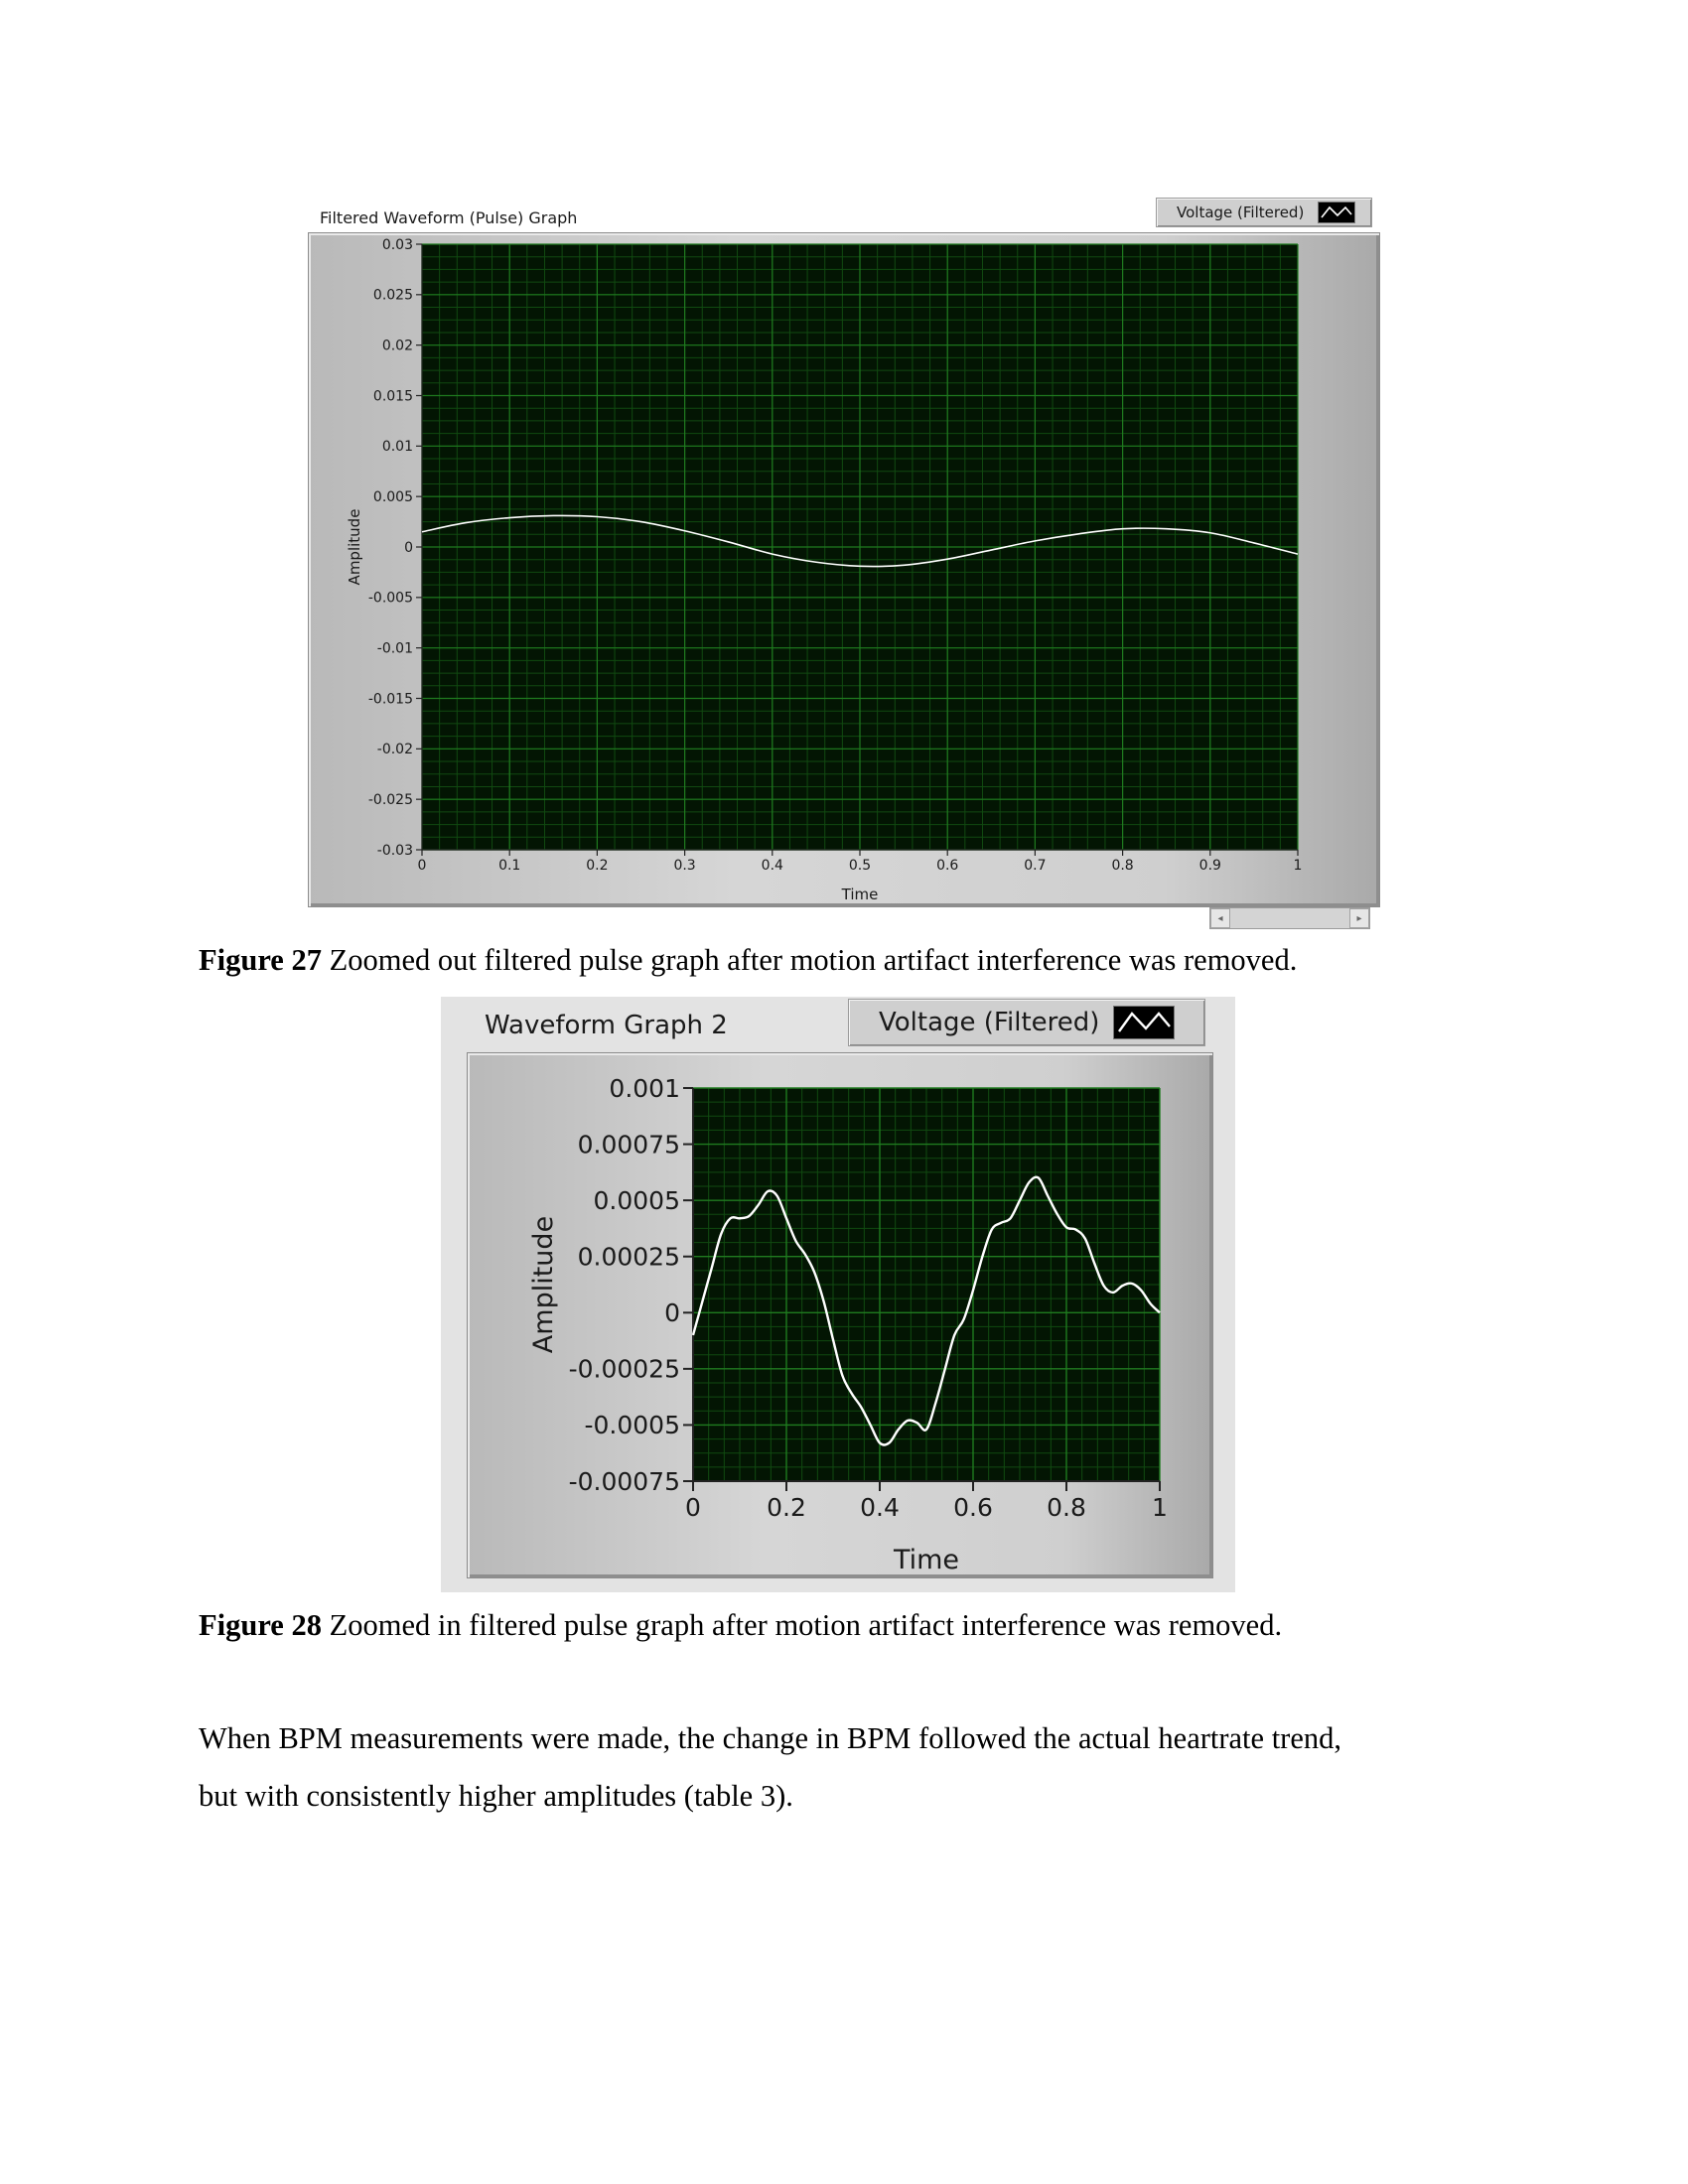 The image size is (1688, 2184). Describe the element at coordinates (397, 346) in the screenshot. I see `y-tick-label: 0.02` at that location.